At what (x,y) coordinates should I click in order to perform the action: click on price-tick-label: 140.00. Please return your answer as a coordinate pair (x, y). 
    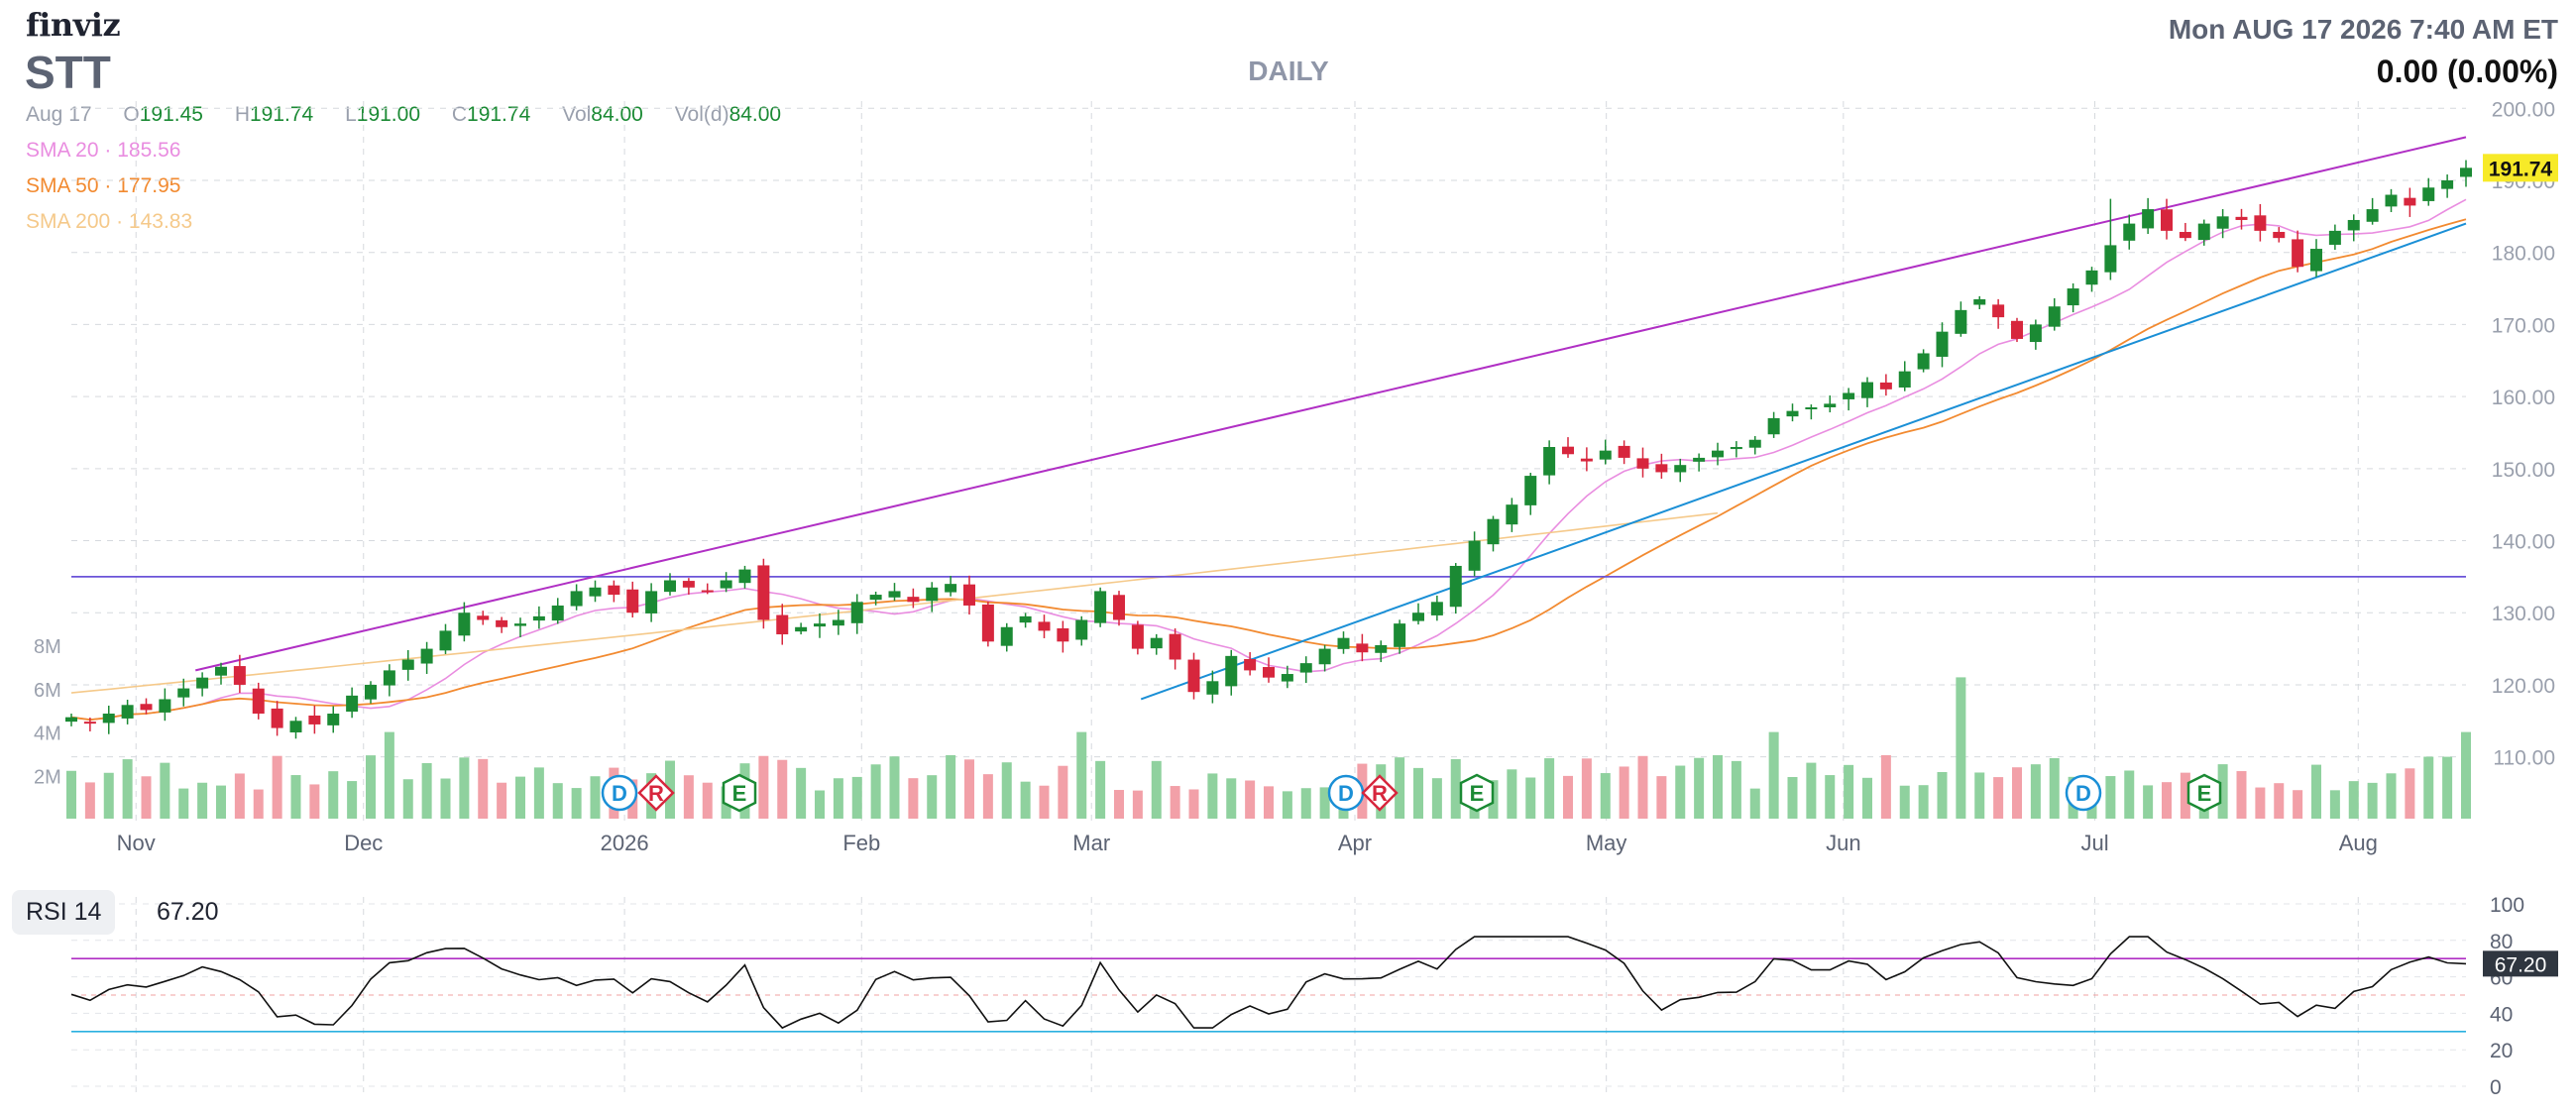
    Looking at the image, I should click on (2523, 542).